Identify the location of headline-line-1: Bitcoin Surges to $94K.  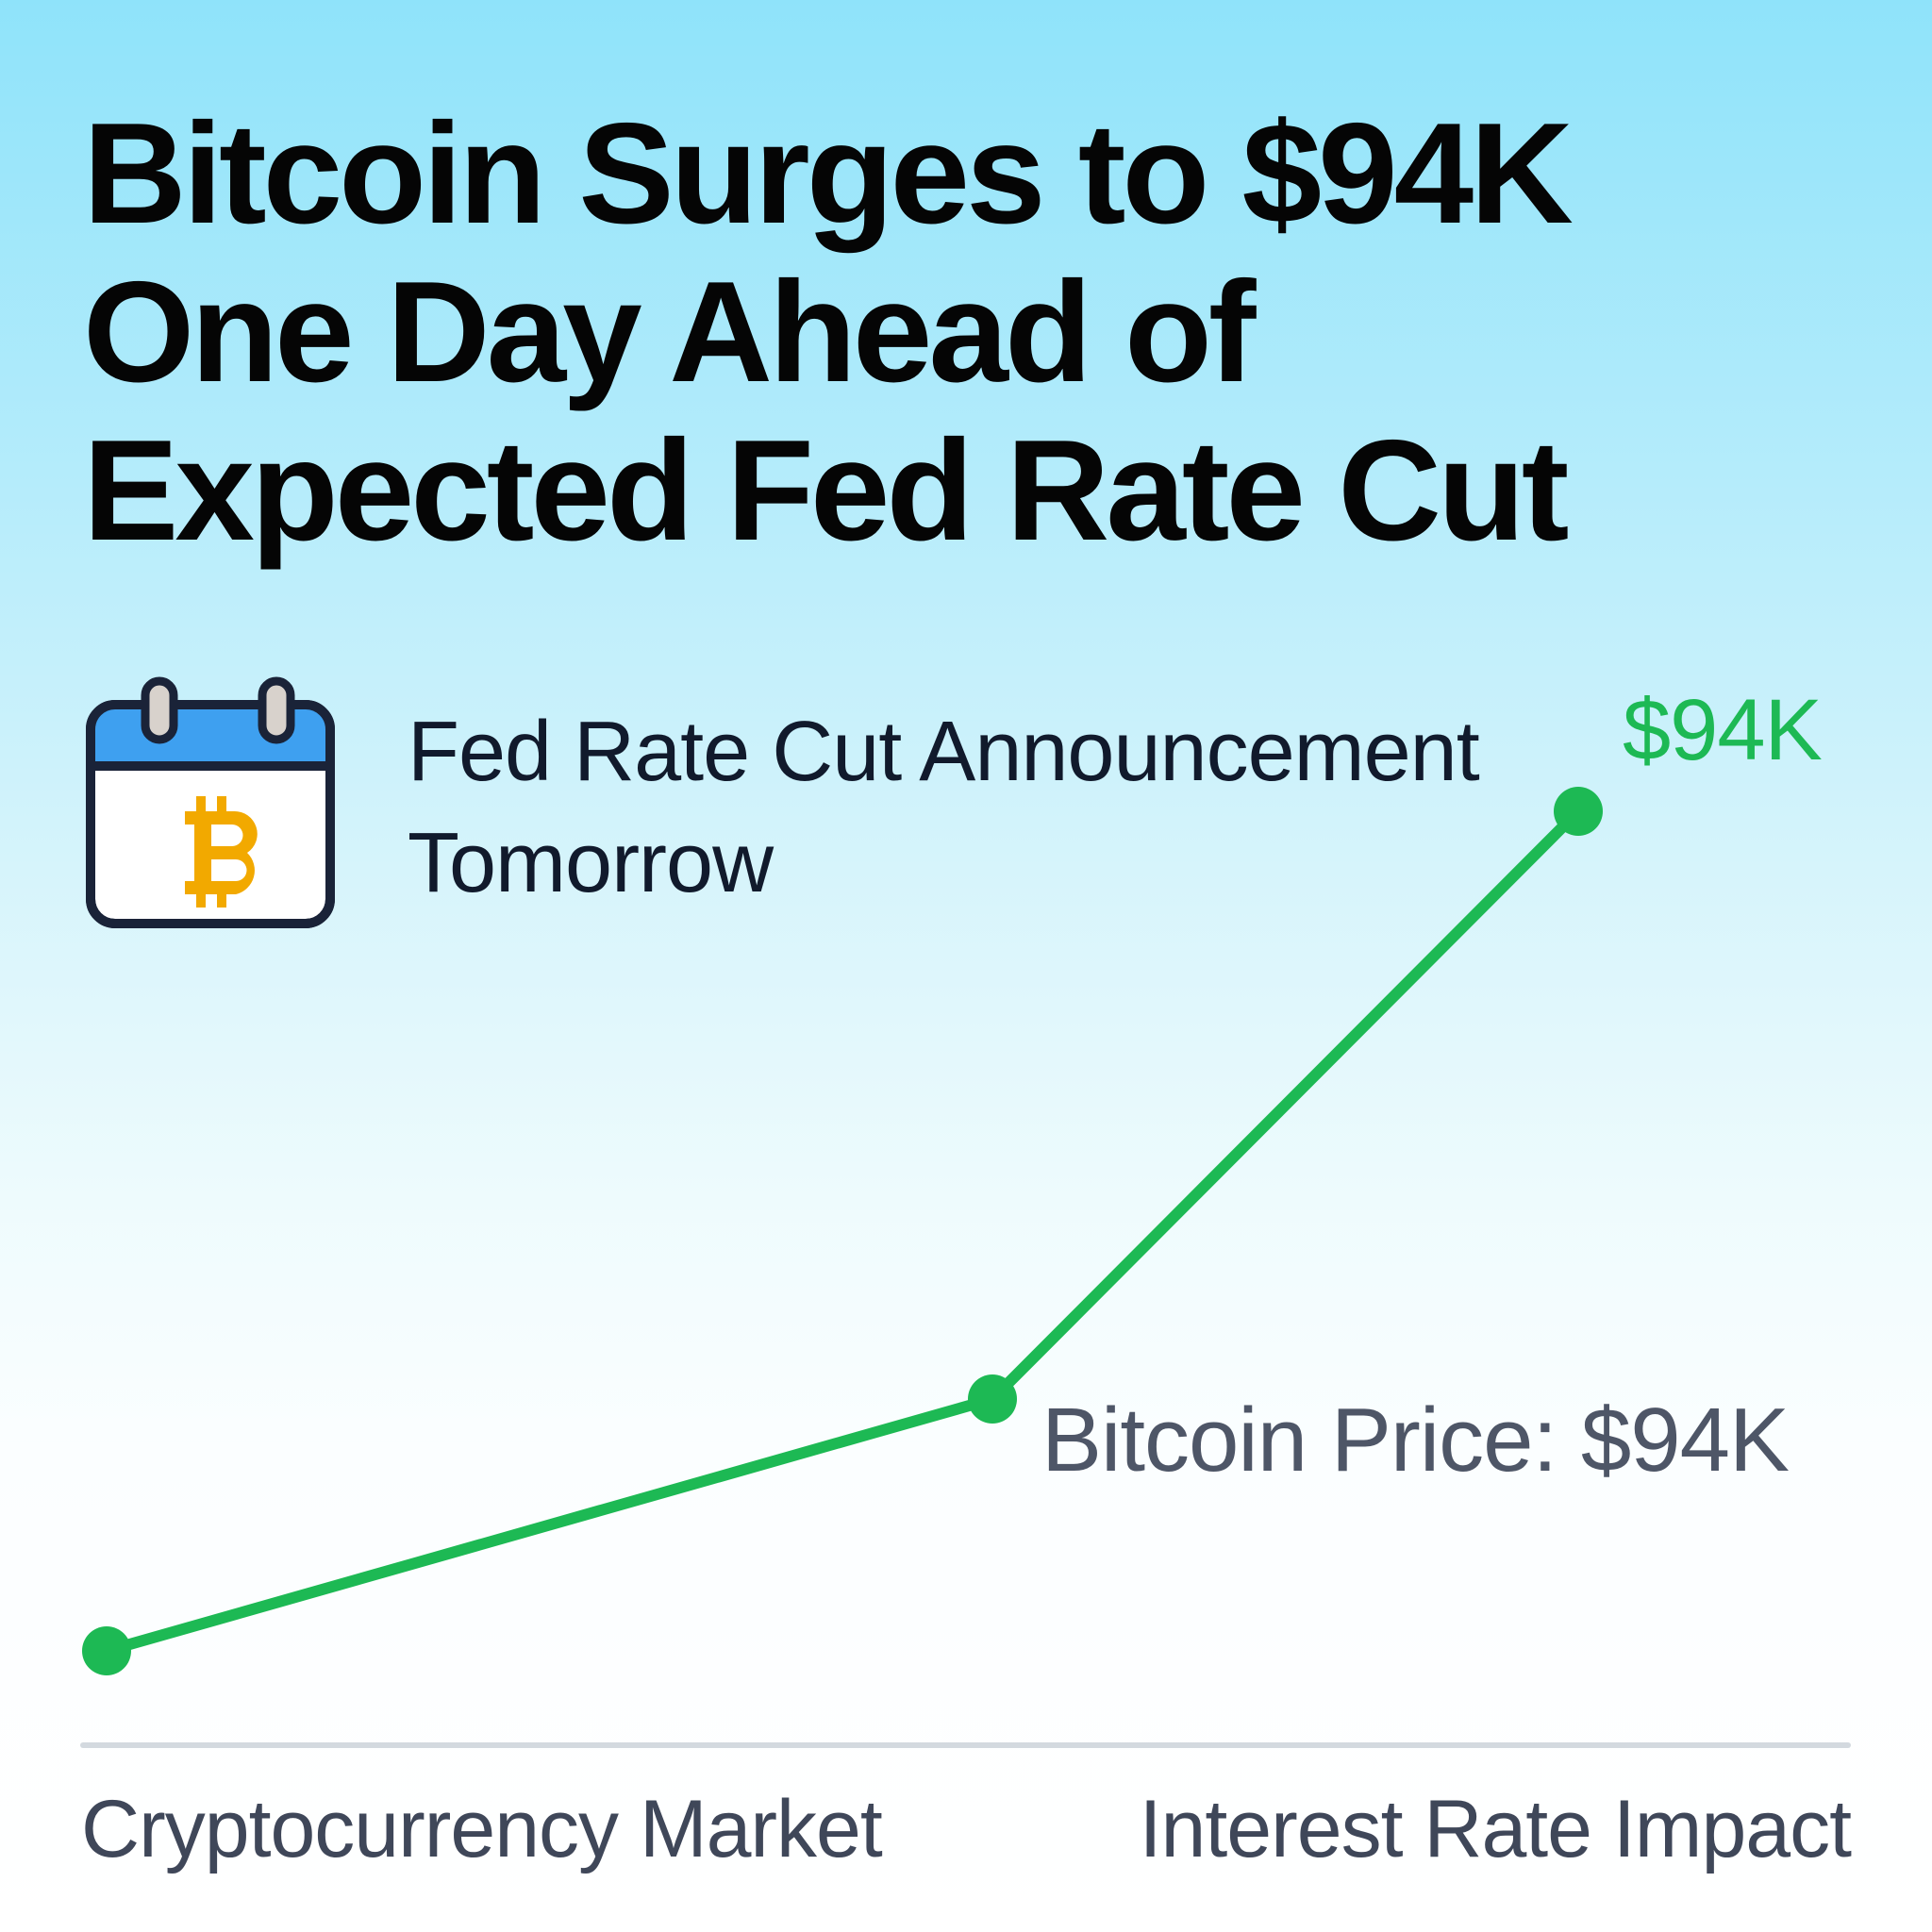
(828, 174).